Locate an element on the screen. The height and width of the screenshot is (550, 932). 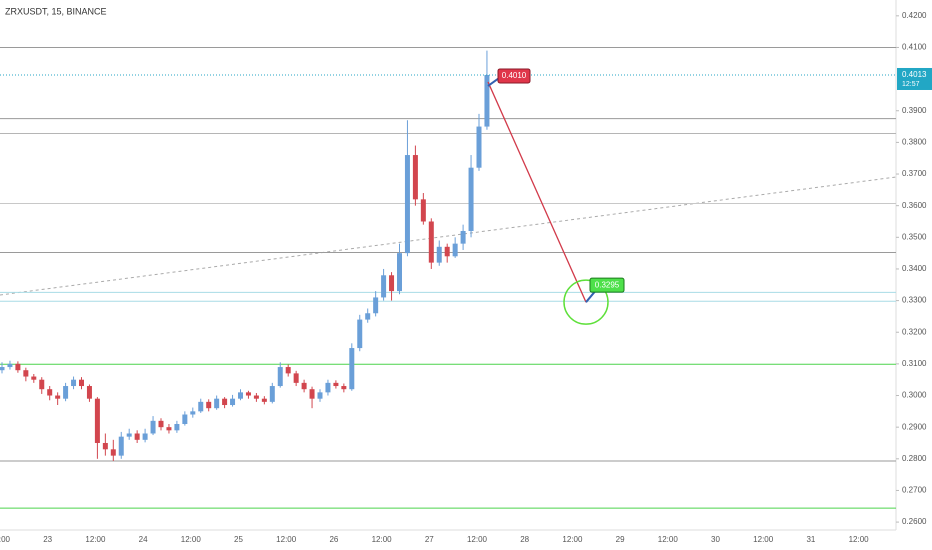
y-tick-label: 0.3900 is located at coordinates (914, 110).